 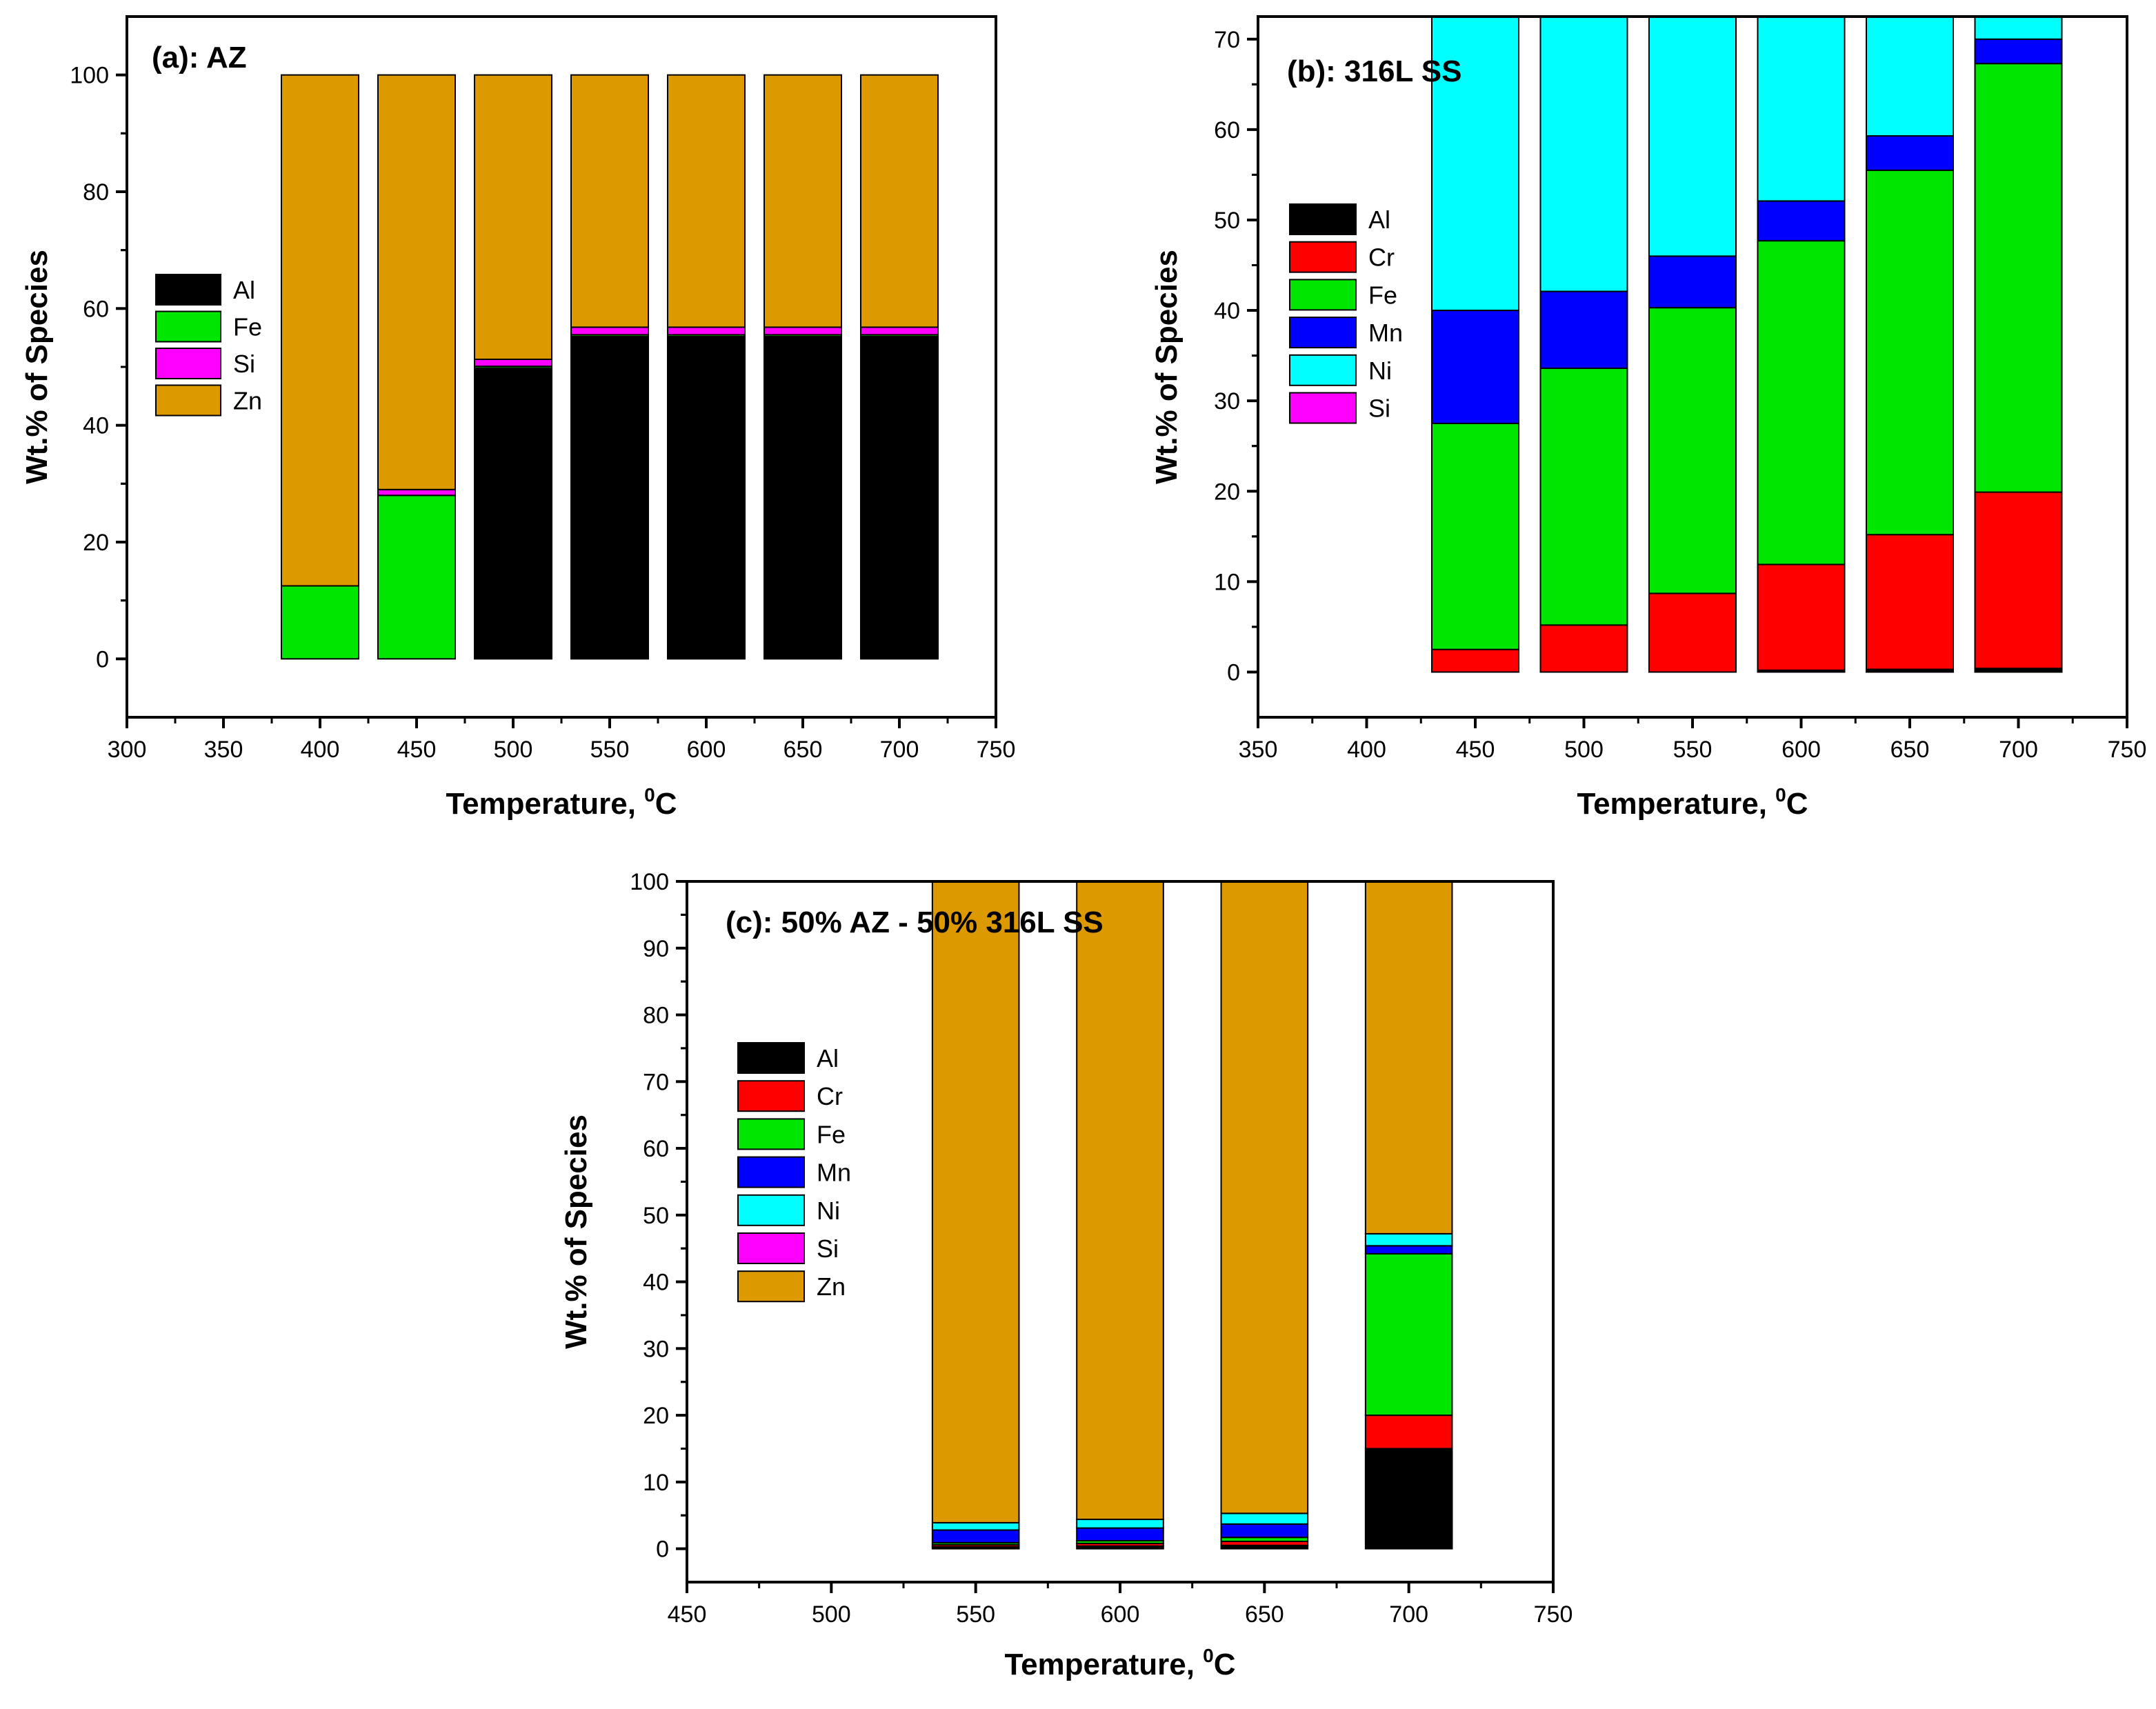 I want to click on legend-swatch-fe, so click(x=771, y=1134).